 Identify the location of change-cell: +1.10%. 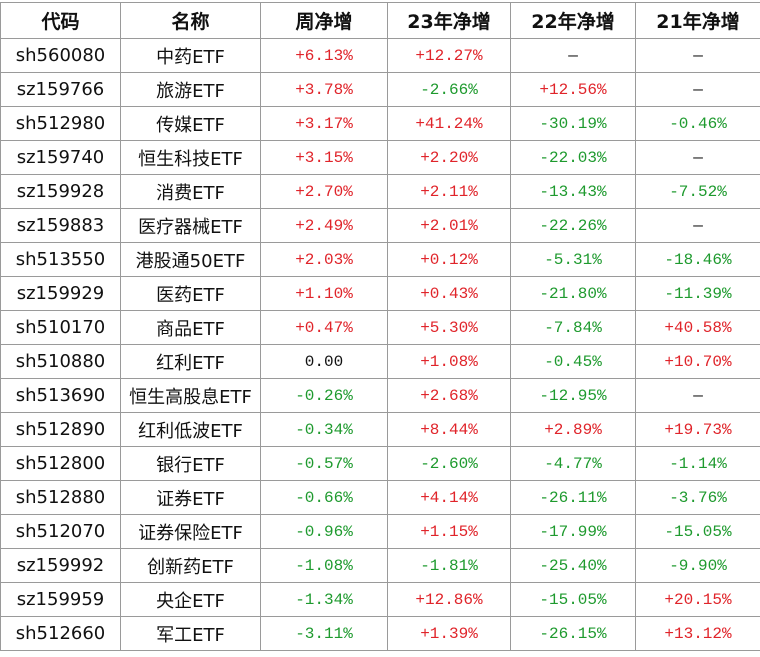
(324, 294).